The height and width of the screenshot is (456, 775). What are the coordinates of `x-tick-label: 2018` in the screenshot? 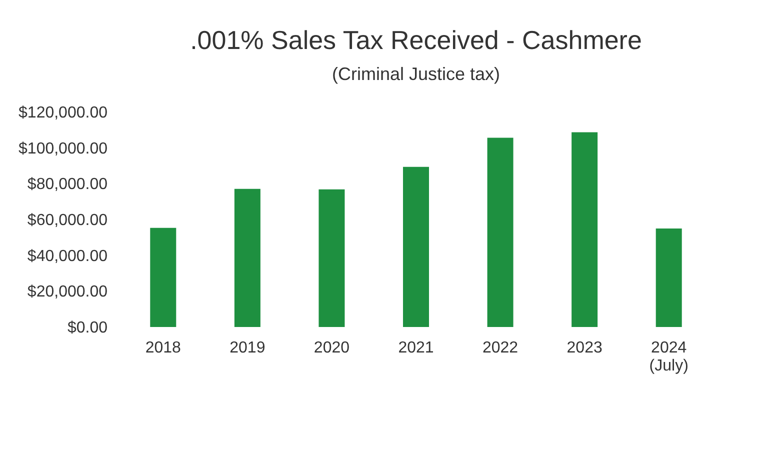 It's located at (163, 348).